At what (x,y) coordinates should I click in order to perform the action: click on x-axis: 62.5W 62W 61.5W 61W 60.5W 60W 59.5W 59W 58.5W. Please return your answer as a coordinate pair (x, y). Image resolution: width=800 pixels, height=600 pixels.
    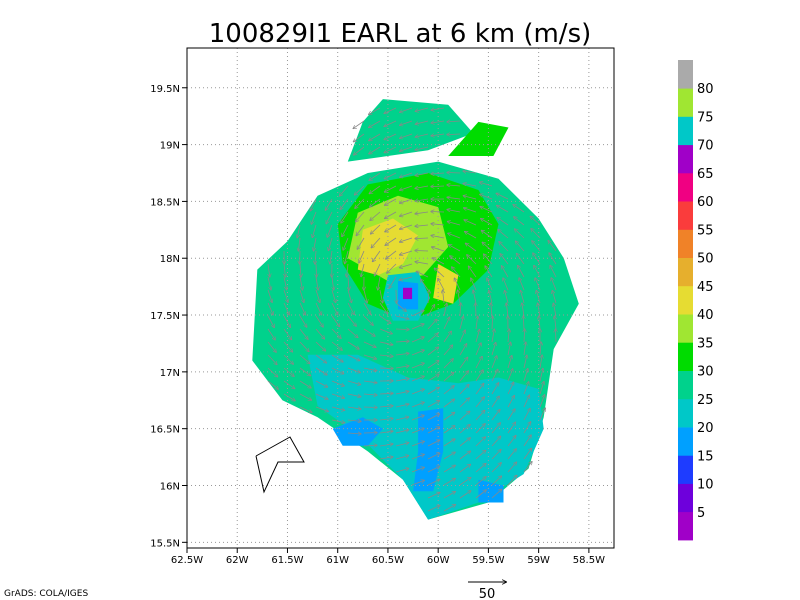
    Looking at the image, I should click on (388, 557).